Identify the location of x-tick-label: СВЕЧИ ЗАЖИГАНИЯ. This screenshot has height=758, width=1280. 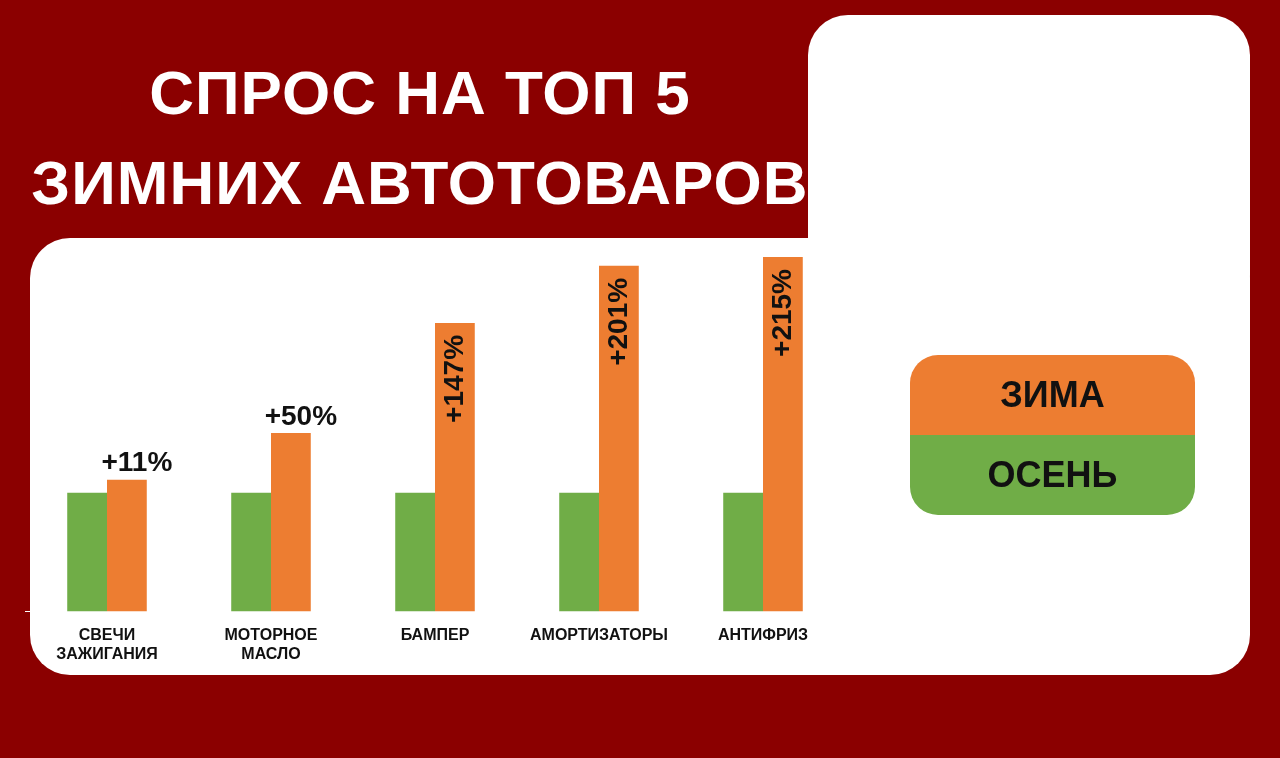
(107, 643).